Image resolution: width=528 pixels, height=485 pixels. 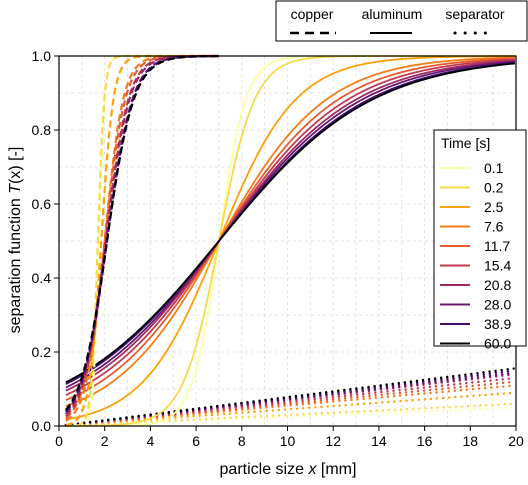 What do you see at coordinates (494, 227) in the screenshot?
I see `time-legend-label: 7.6` at bounding box center [494, 227].